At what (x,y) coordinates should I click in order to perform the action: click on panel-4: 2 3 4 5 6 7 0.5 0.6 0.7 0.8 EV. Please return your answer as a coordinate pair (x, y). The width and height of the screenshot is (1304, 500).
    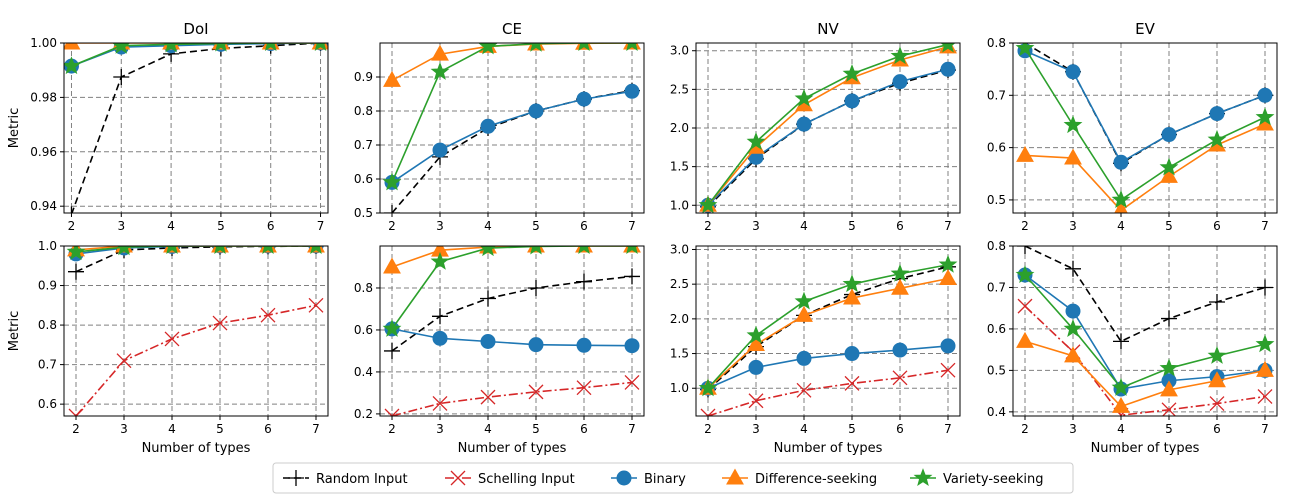
    Looking at the image, I should click on (1132, 126).